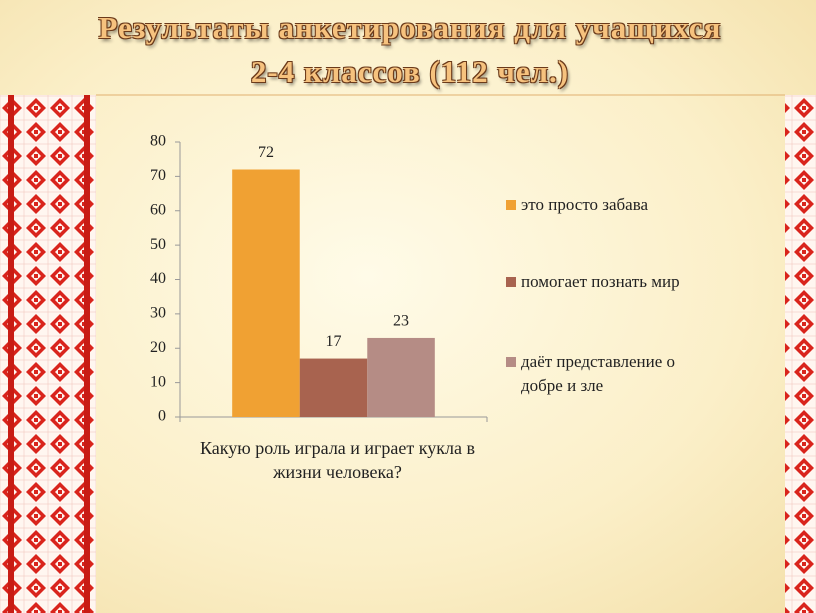  What do you see at coordinates (158, 347) in the screenshot?
I see `y-tick-label: 20` at bounding box center [158, 347].